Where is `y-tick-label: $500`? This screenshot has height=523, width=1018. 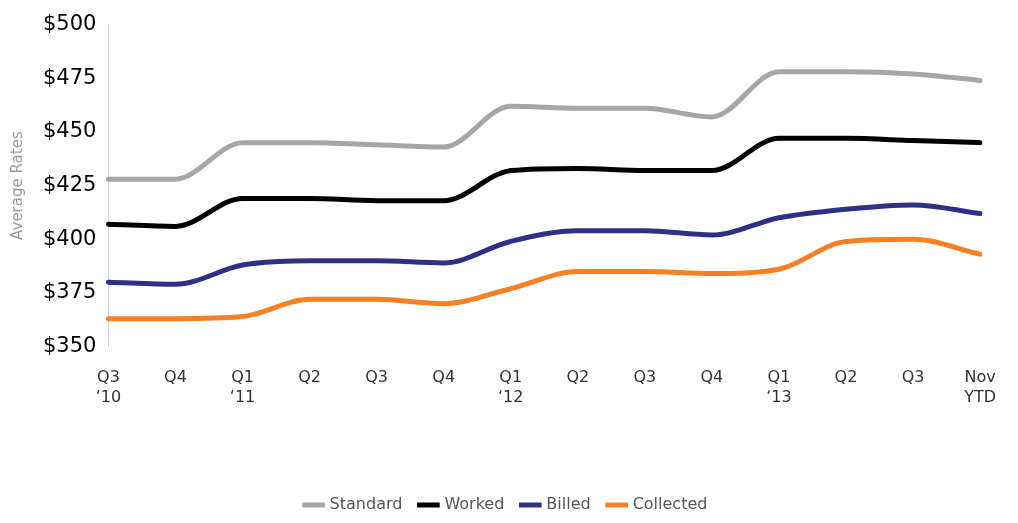 y-tick-label: $500 is located at coordinates (69, 23).